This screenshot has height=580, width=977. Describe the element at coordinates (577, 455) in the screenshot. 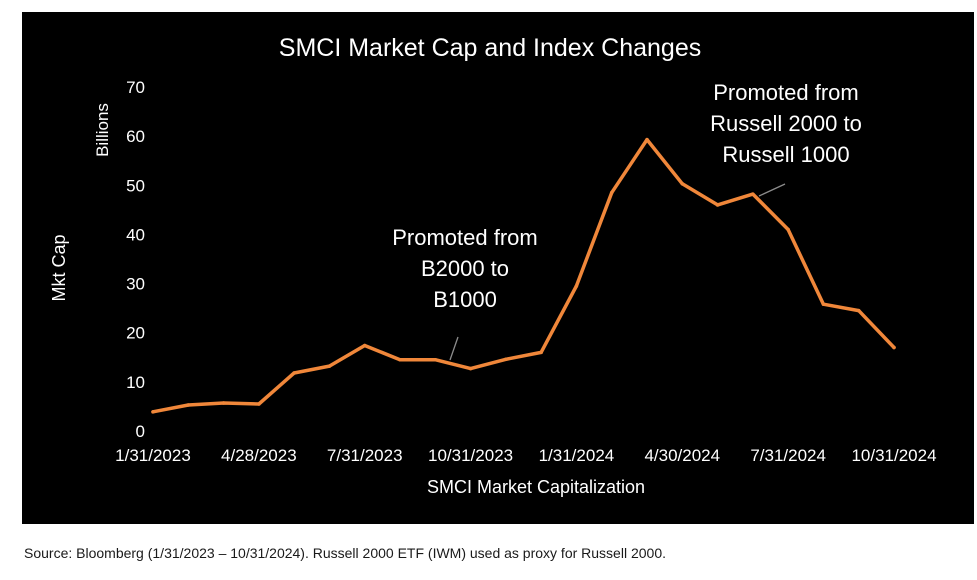

I see `x-tick-label: 1/31/2024` at that location.